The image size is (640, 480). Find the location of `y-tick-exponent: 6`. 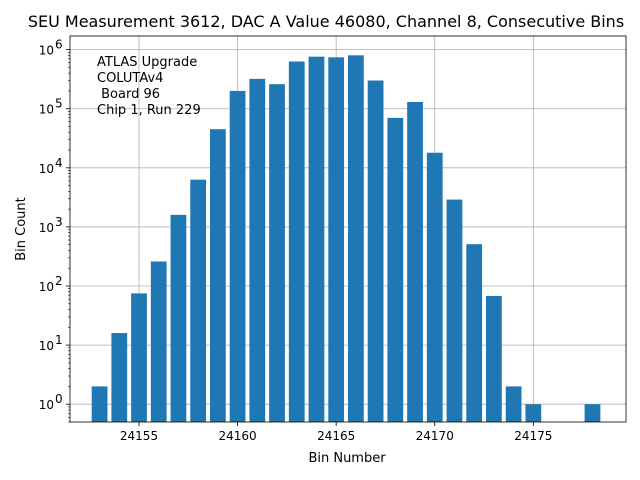

y-tick-exponent: 6 is located at coordinates (59, 45).